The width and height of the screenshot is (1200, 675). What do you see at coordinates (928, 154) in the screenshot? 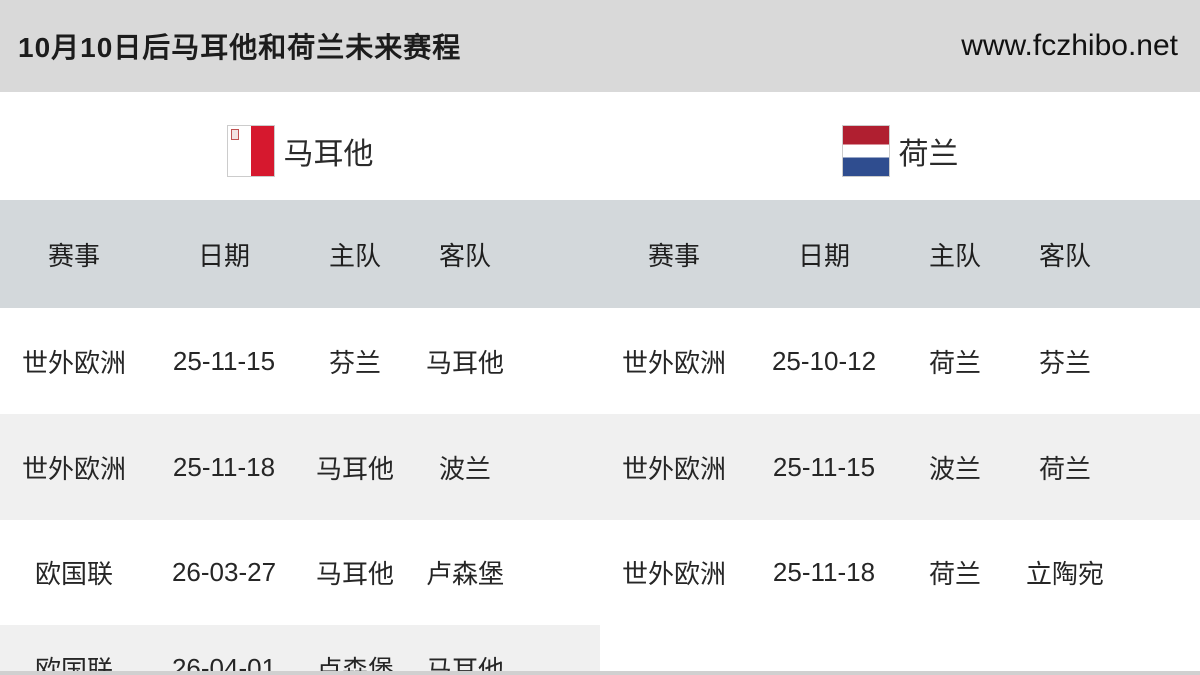
I see `team-name-netherlands: 荷兰` at bounding box center [928, 154].